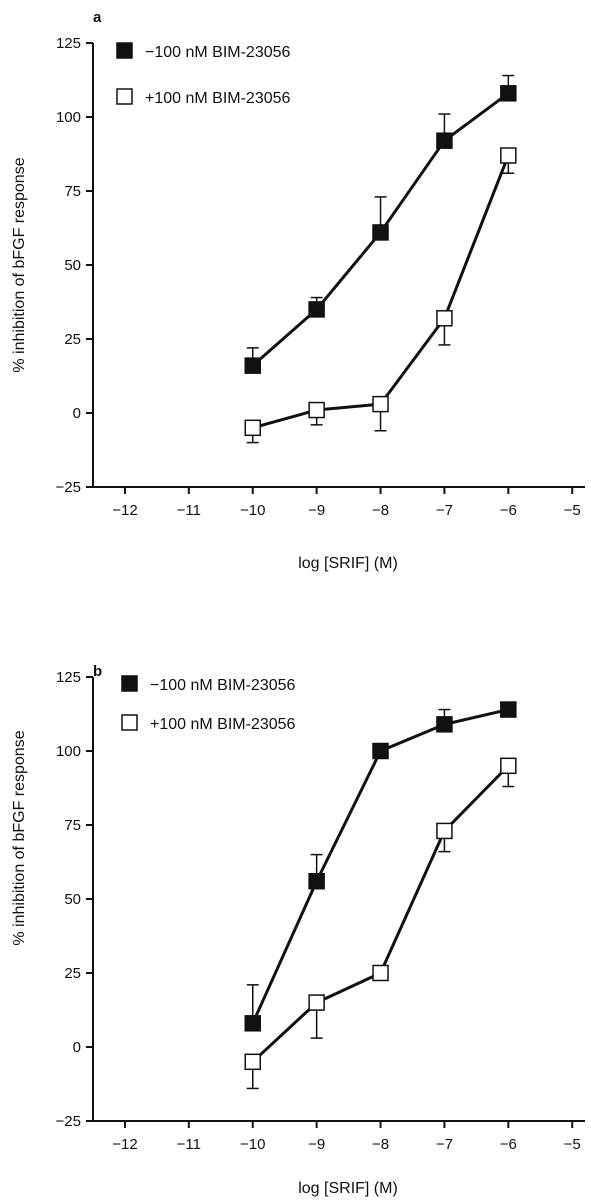  Describe the element at coordinates (380, 913) in the screenshot. I see `series-line` at that location.